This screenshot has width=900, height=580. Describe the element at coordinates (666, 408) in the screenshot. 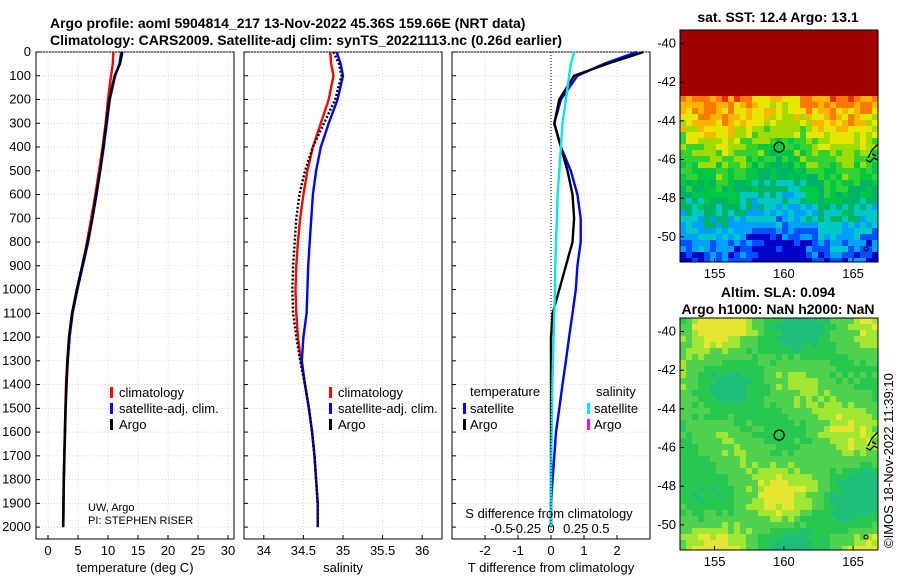

I see `map-y-tick-label: -44` at that location.